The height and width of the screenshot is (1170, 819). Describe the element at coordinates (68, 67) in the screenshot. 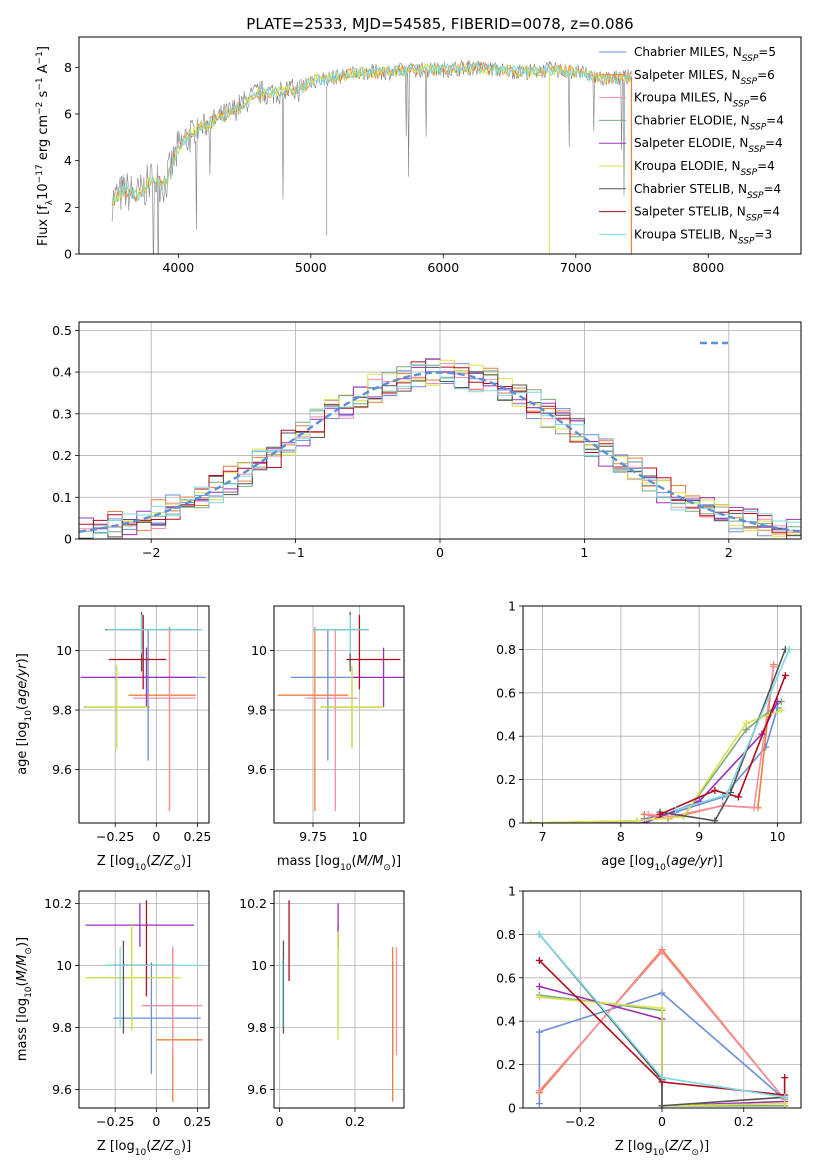

I see `y-tick-label: 8` at that location.